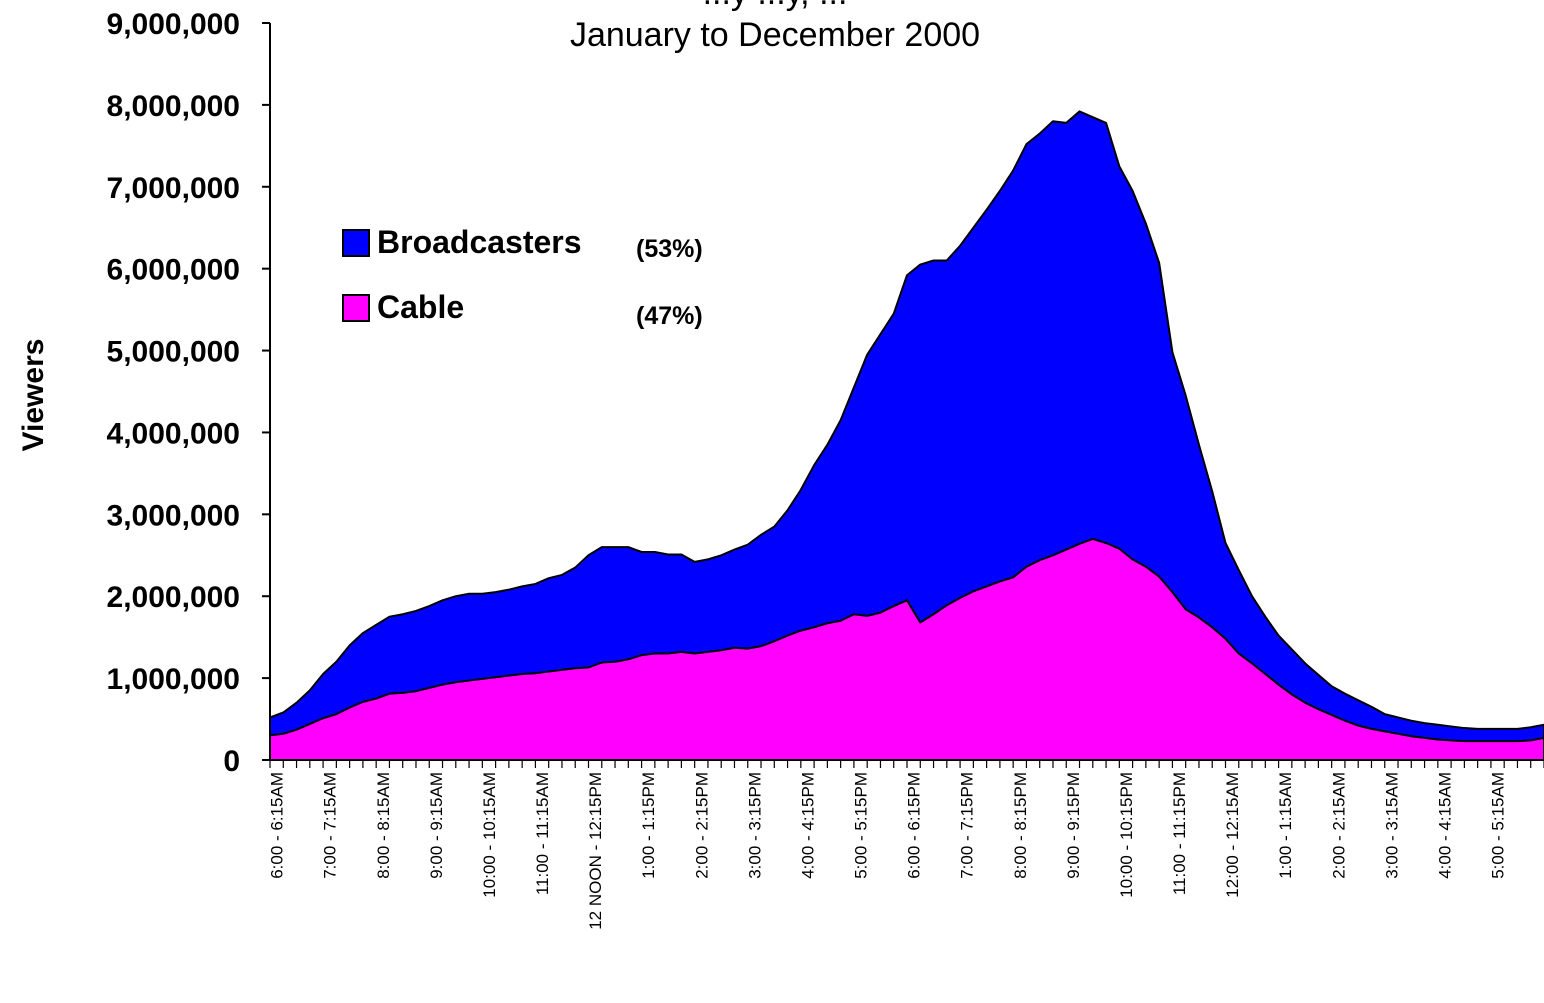 The width and height of the screenshot is (1544, 1003). What do you see at coordinates (701, 825) in the screenshot?
I see `x-tick-label: 2:00 - 2:15PM` at bounding box center [701, 825].